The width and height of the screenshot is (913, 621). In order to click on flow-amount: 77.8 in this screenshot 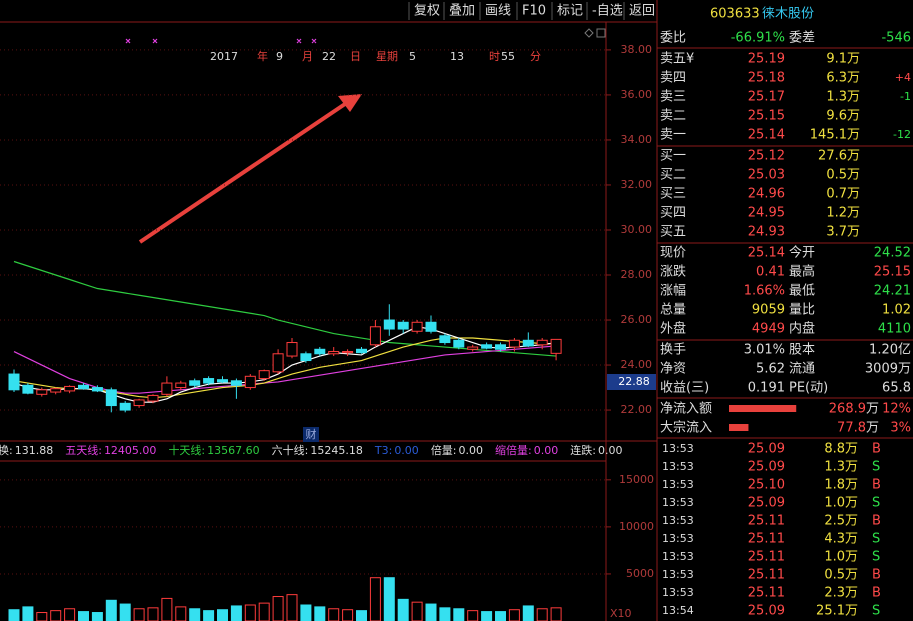, I will do `click(851, 428)`.